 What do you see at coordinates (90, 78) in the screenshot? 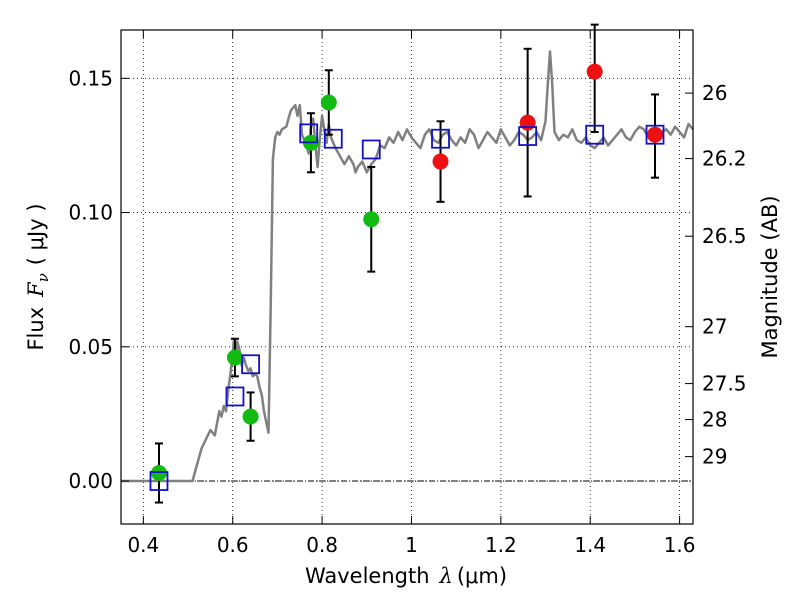
I see `y-tick-label-3: 0.15` at bounding box center [90, 78].